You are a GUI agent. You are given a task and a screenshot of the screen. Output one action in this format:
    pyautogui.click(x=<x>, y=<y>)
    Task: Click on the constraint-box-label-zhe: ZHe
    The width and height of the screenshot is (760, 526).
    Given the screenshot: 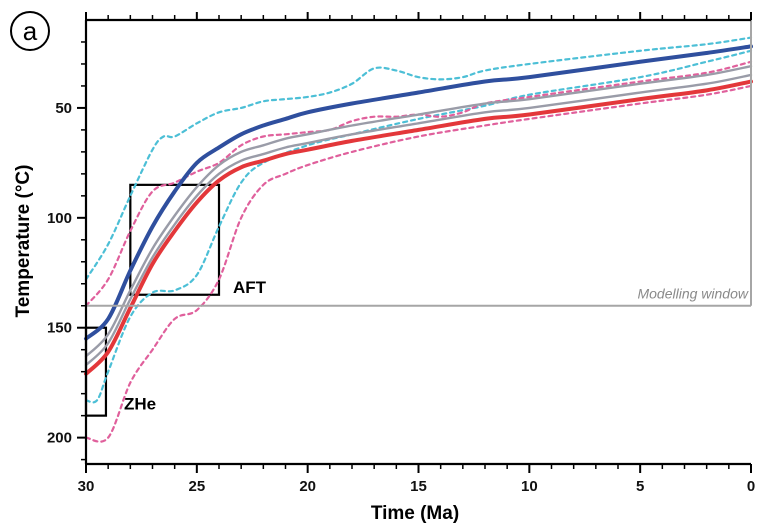 What is the action you would take?
    pyautogui.click(x=140, y=404)
    